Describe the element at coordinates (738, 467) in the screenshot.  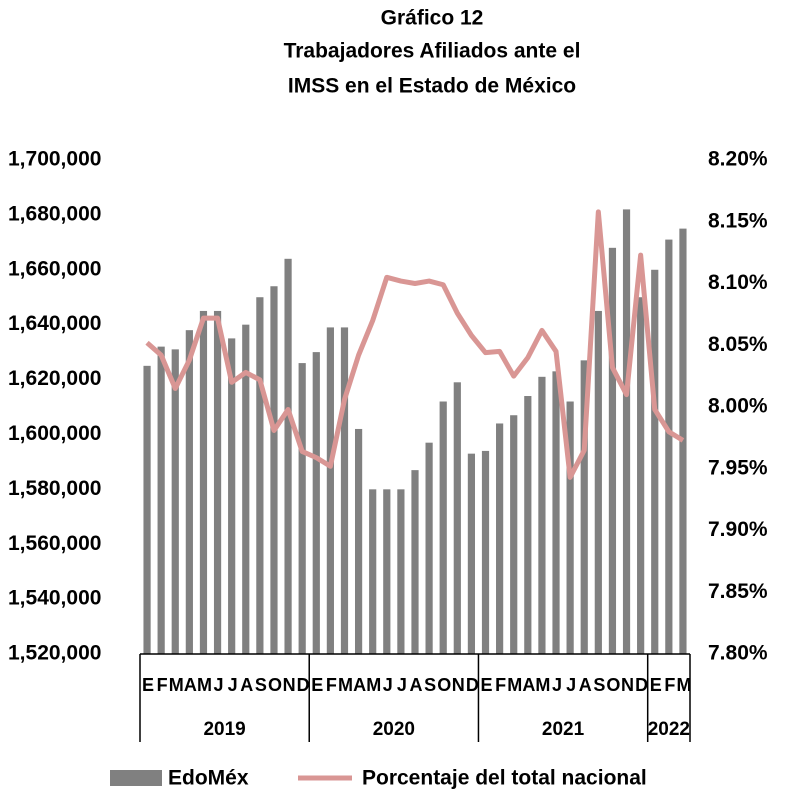
I see `y2-tick-label: 7.95%` at that location.